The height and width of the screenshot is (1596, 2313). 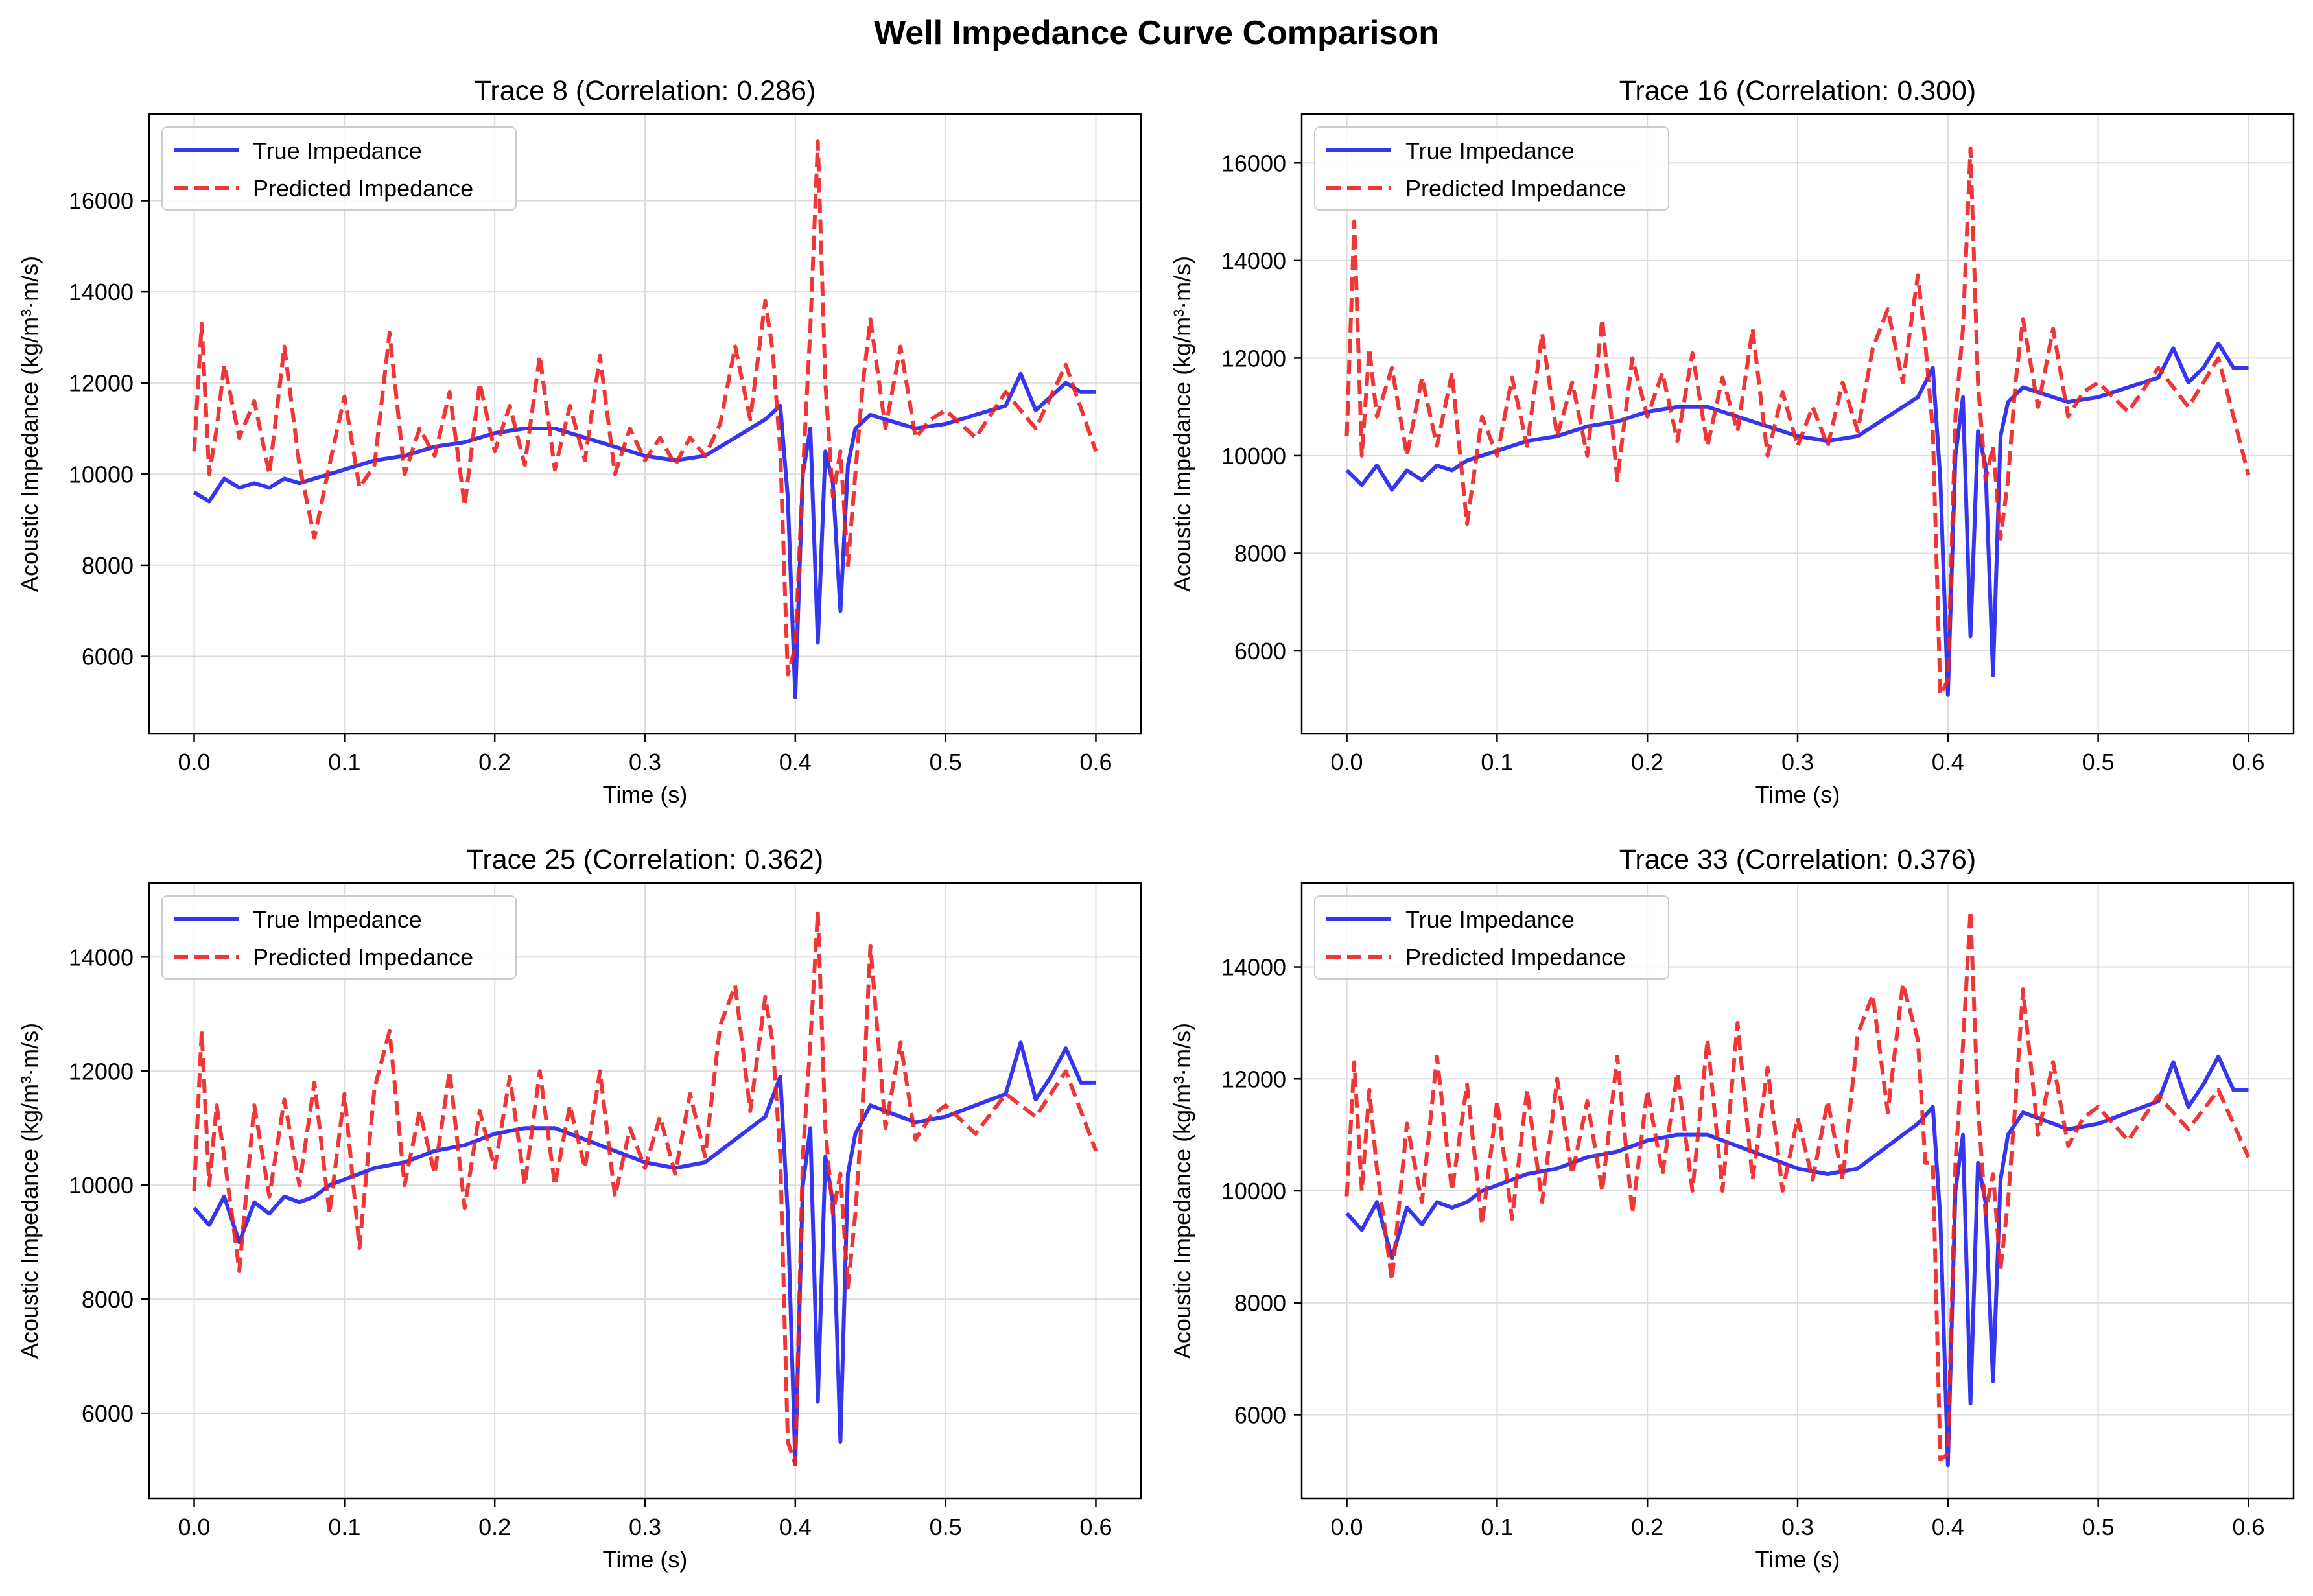 What do you see at coordinates (1798, 90) in the screenshot?
I see `subplot-title: Trace 16 (Correlation: 0.300)` at bounding box center [1798, 90].